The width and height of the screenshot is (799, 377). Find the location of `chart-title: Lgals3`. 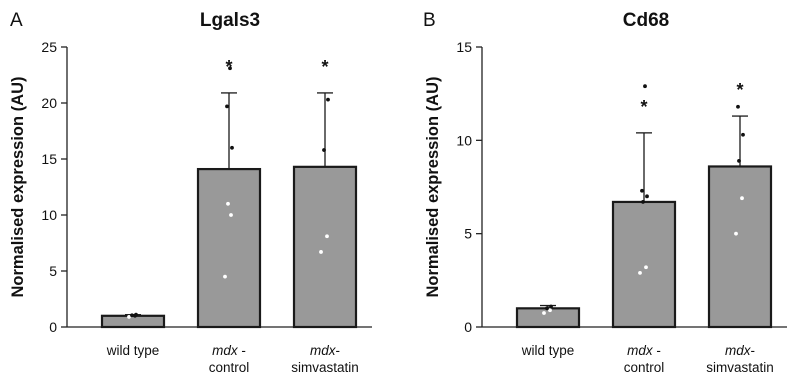

chart-title: Lgals3 is located at coordinates (230, 20).